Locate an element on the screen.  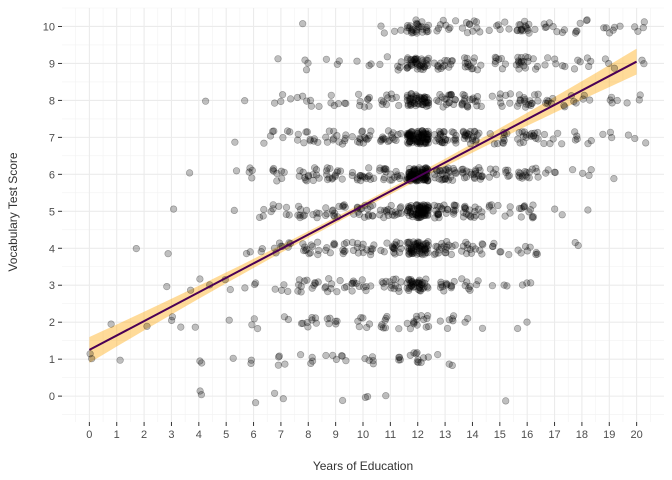
x-tick-label: 15 is located at coordinates (500, 435).